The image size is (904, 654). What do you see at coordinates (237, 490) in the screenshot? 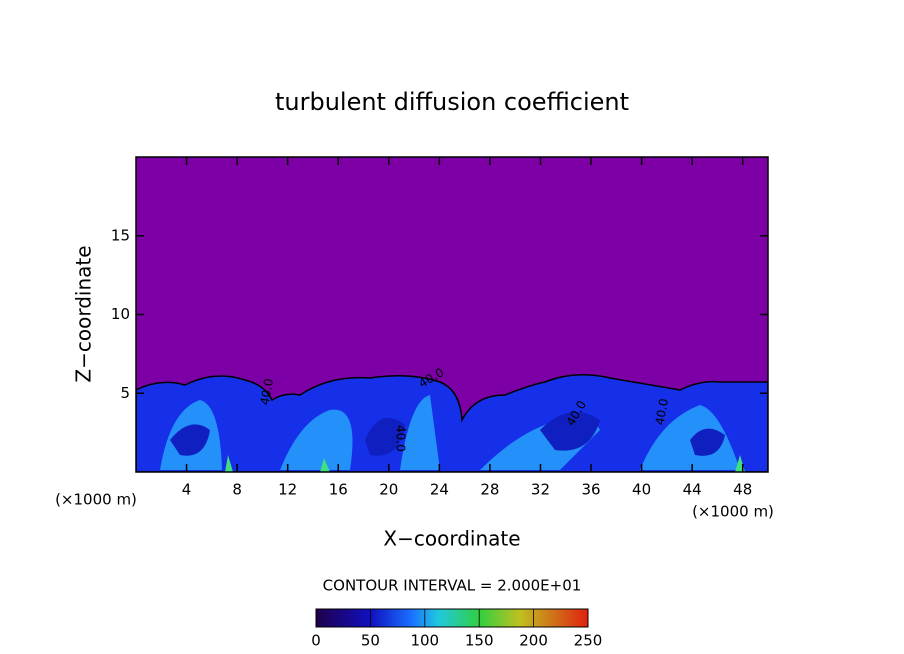
I see `x-tick-label: 8` at bounding box center [237, 490].